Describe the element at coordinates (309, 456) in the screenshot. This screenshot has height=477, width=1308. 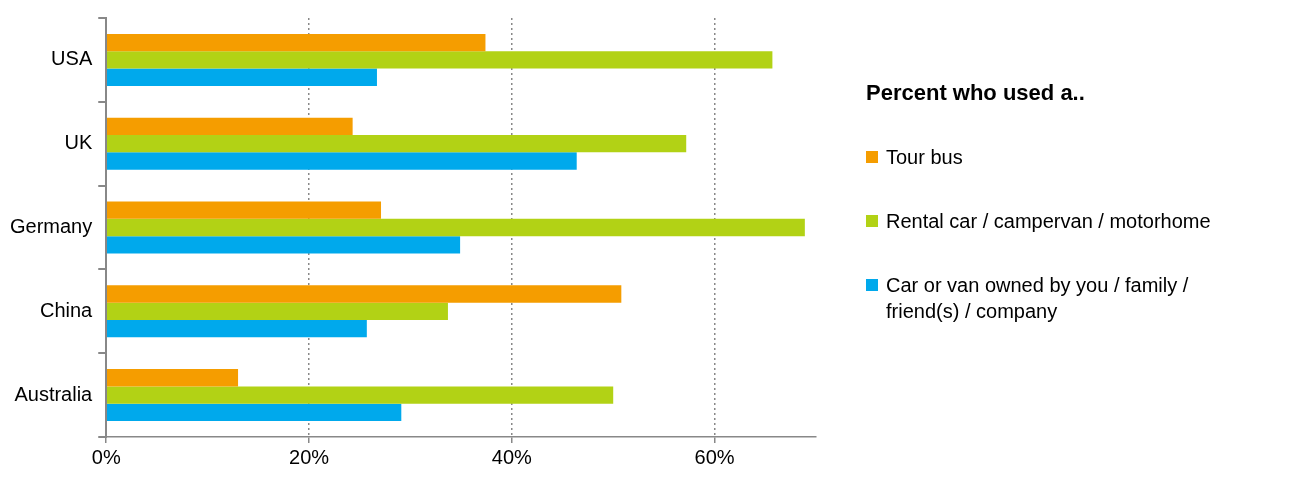
I see `x-tick-label: 20%` at that location.